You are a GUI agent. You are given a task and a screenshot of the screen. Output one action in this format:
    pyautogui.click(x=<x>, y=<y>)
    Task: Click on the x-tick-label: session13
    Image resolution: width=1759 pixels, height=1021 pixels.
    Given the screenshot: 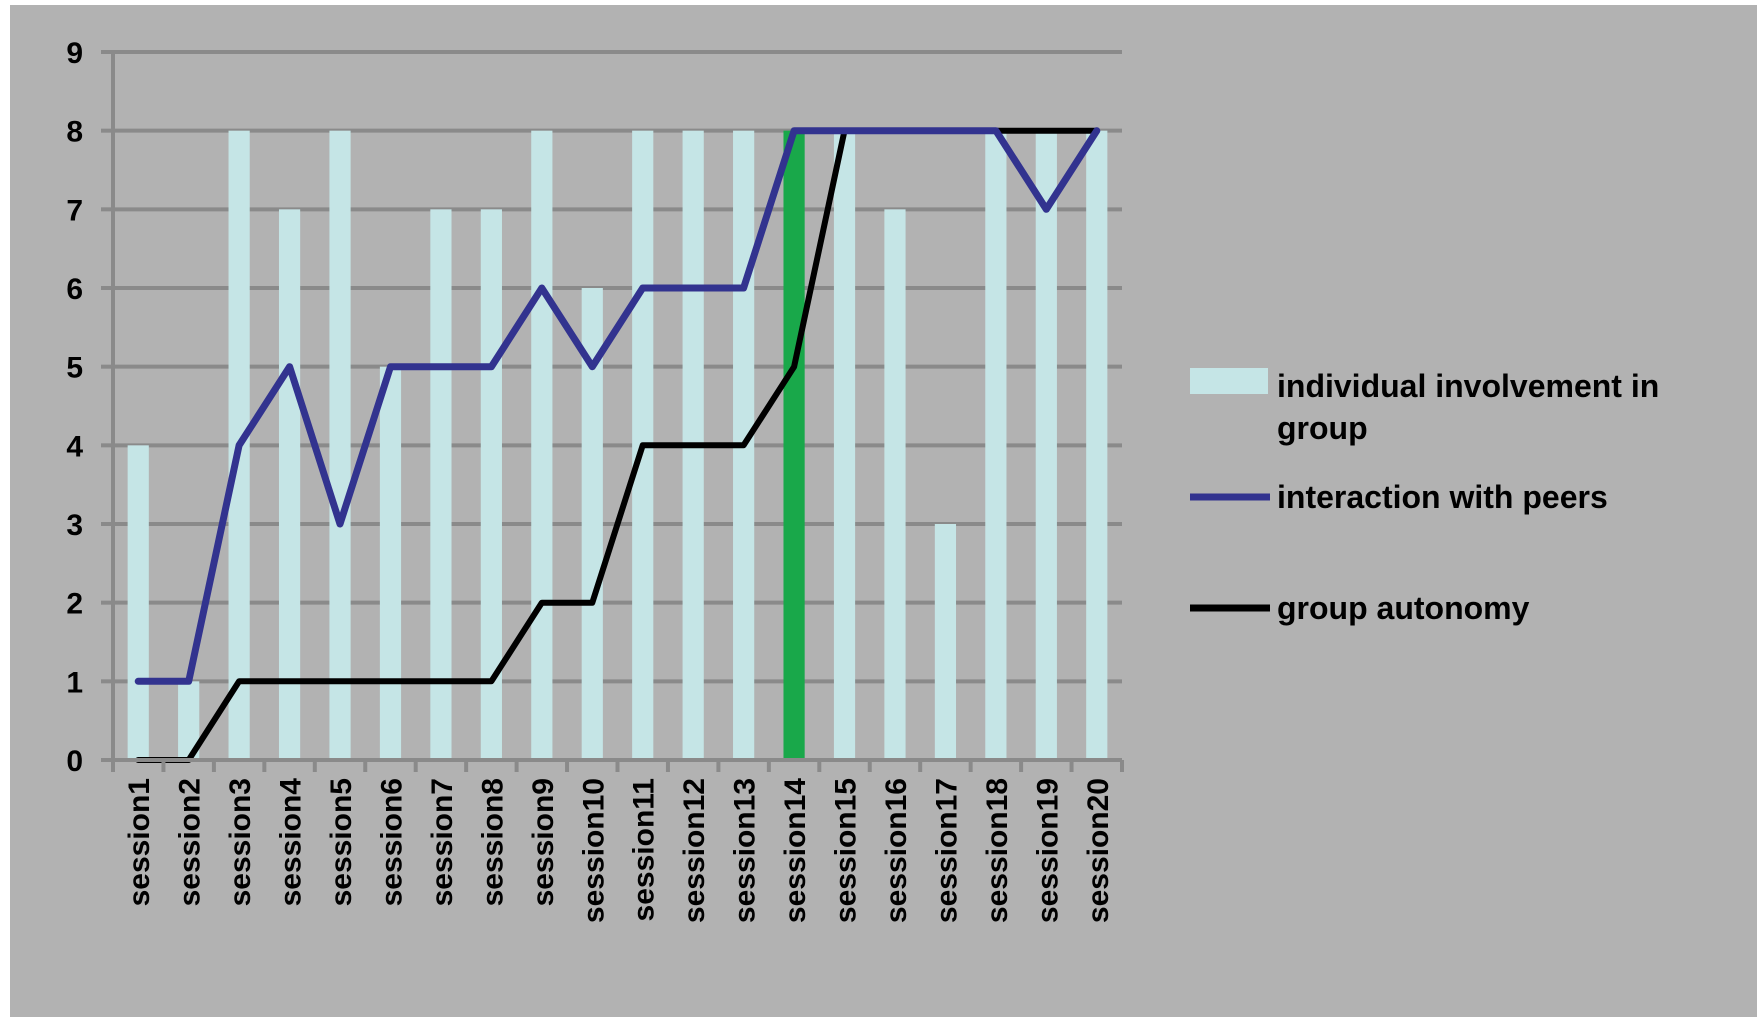 What is the action you would take?
    pyautogui.click(x=745, y=850)
    